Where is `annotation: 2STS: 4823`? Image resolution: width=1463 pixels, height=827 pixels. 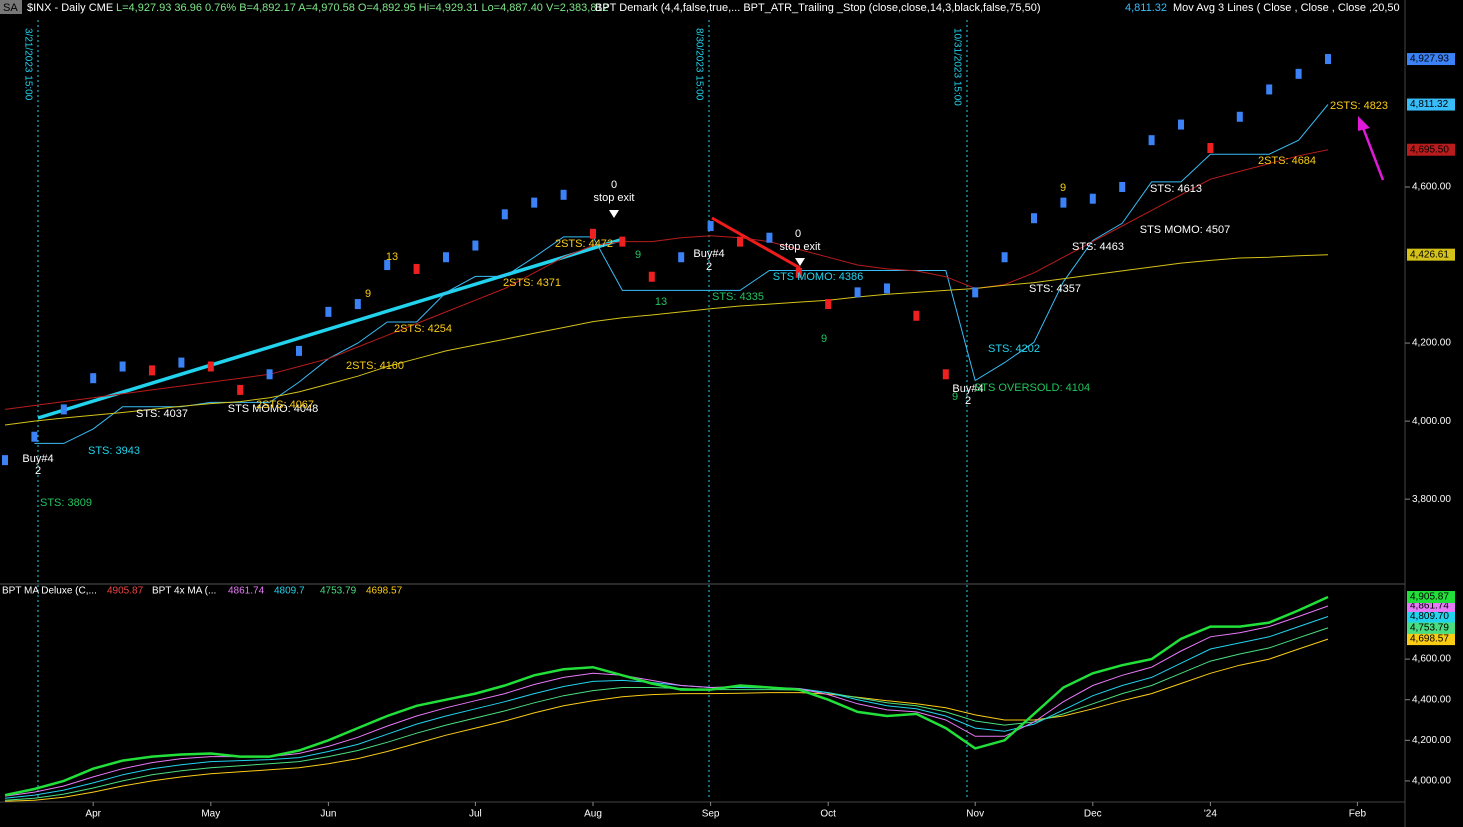 annotation: 2STS: 4823 is located at coordinates (1359, 106).